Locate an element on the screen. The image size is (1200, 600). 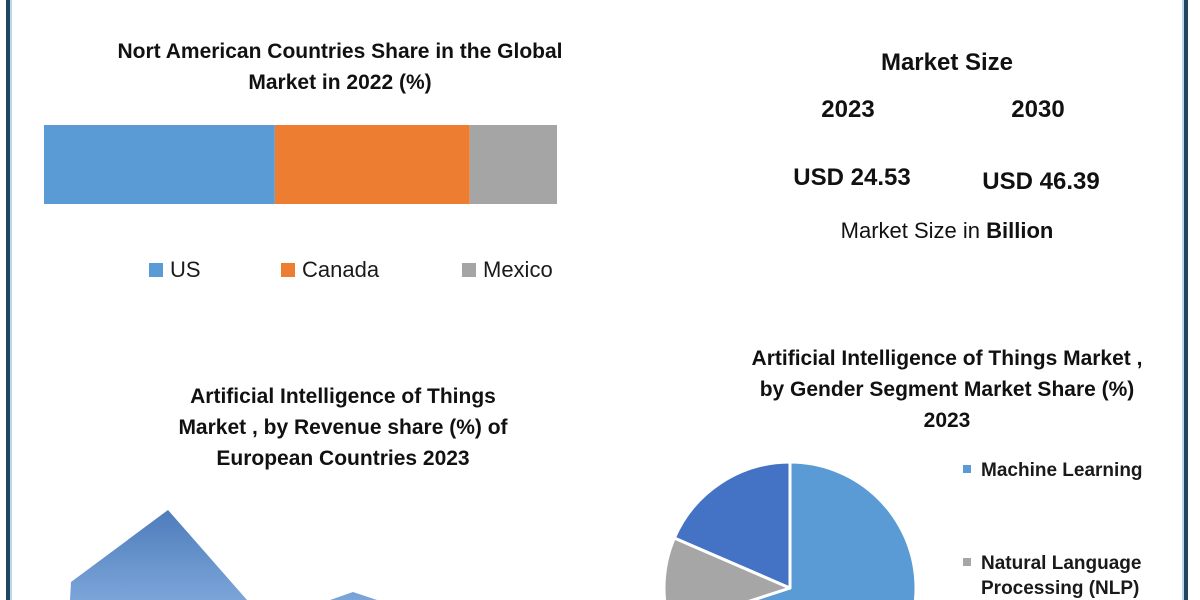
market-size-footnote-bold: Billion is located at coordinates (1020, 230).